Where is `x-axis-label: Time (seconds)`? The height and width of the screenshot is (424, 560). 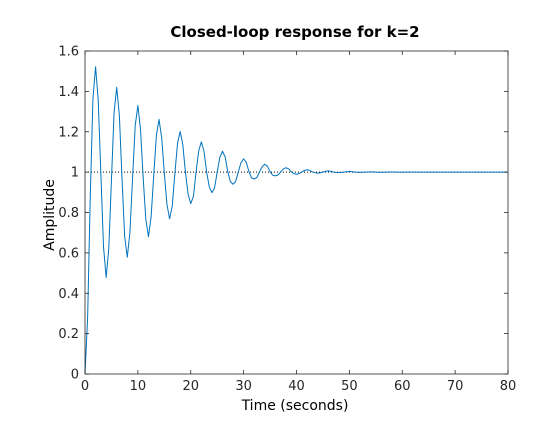 x-axis-label: Time (seconds) is located at coordinates (295, 406).